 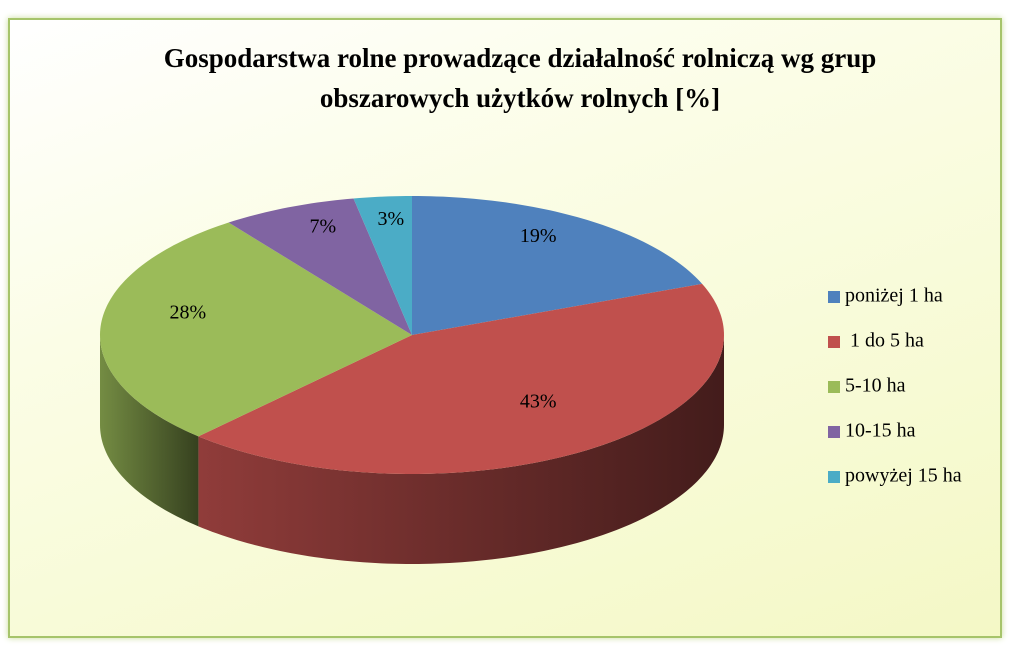 What do you see at coordinates (538, 401) in the screenshot?
I see `data-label: 43%` at bounding box center [538, 401].